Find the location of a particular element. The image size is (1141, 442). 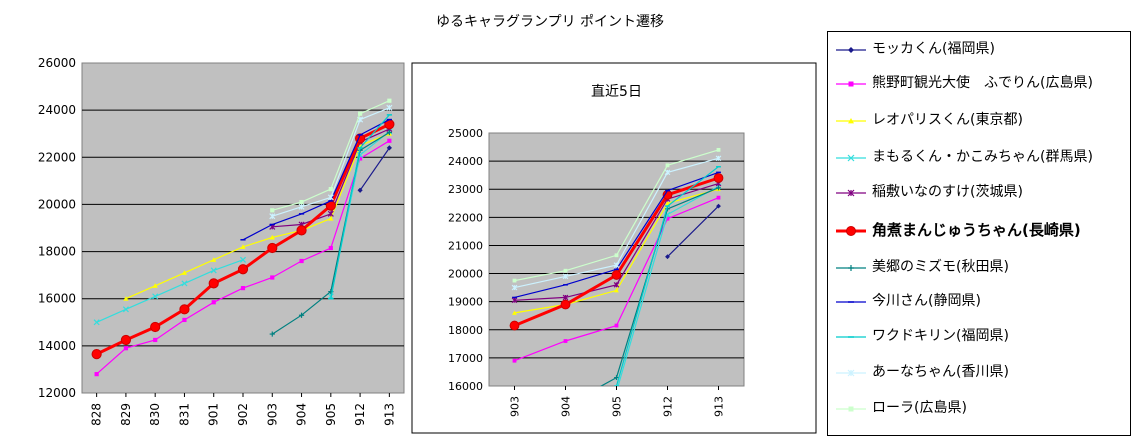

y-tick-label: 20000 is located at coordinates (465, 274).